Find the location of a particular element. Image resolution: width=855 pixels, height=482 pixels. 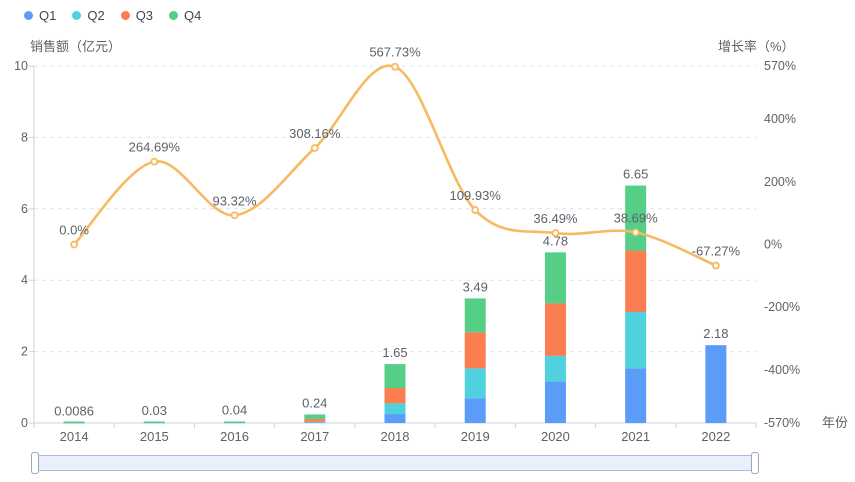

y-right-axis-name: 增长率（%） is located at coordinates (756, 46).